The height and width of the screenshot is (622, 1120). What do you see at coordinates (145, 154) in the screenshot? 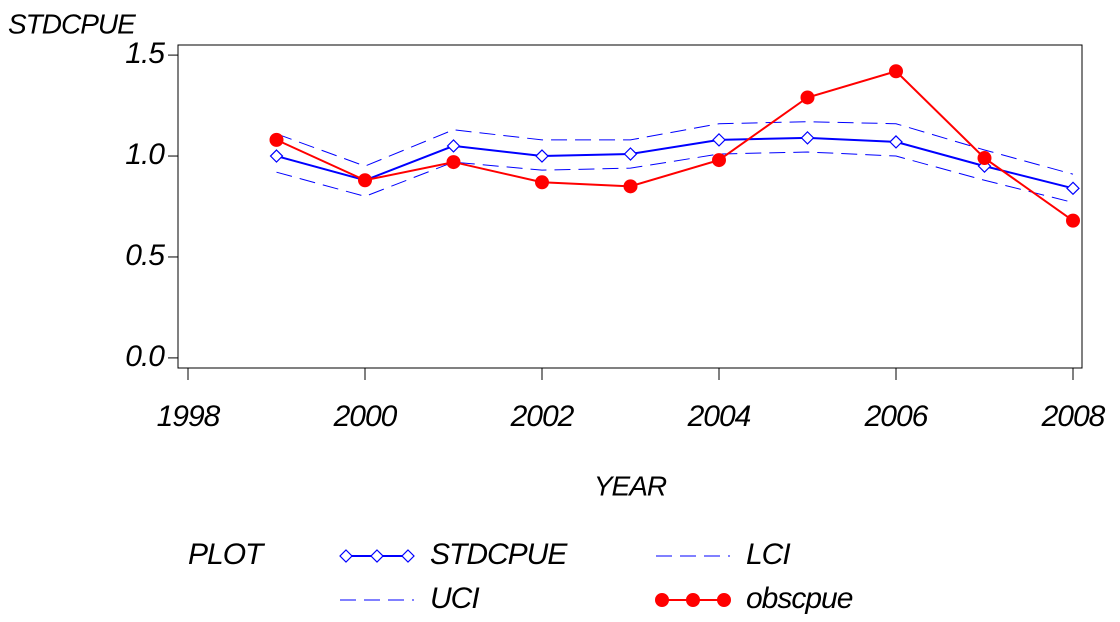
I see `y-tick-label: 1.0` at bounding box center [145, 154].